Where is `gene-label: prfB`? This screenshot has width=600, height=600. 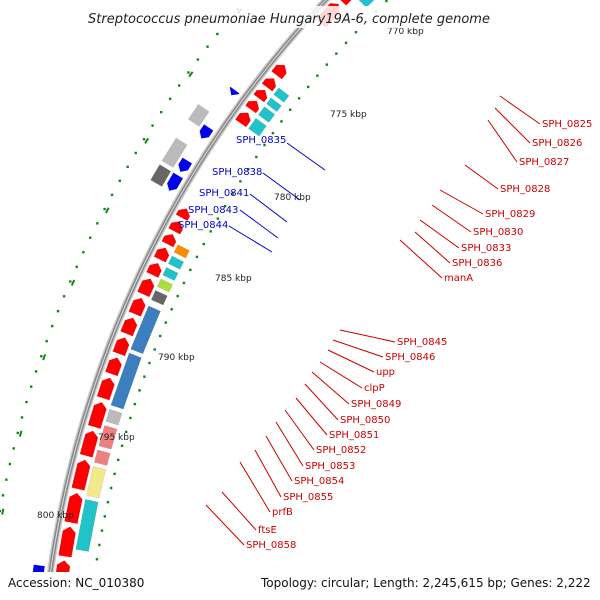
gene-label: prfB is located at coordinates (282, 512).